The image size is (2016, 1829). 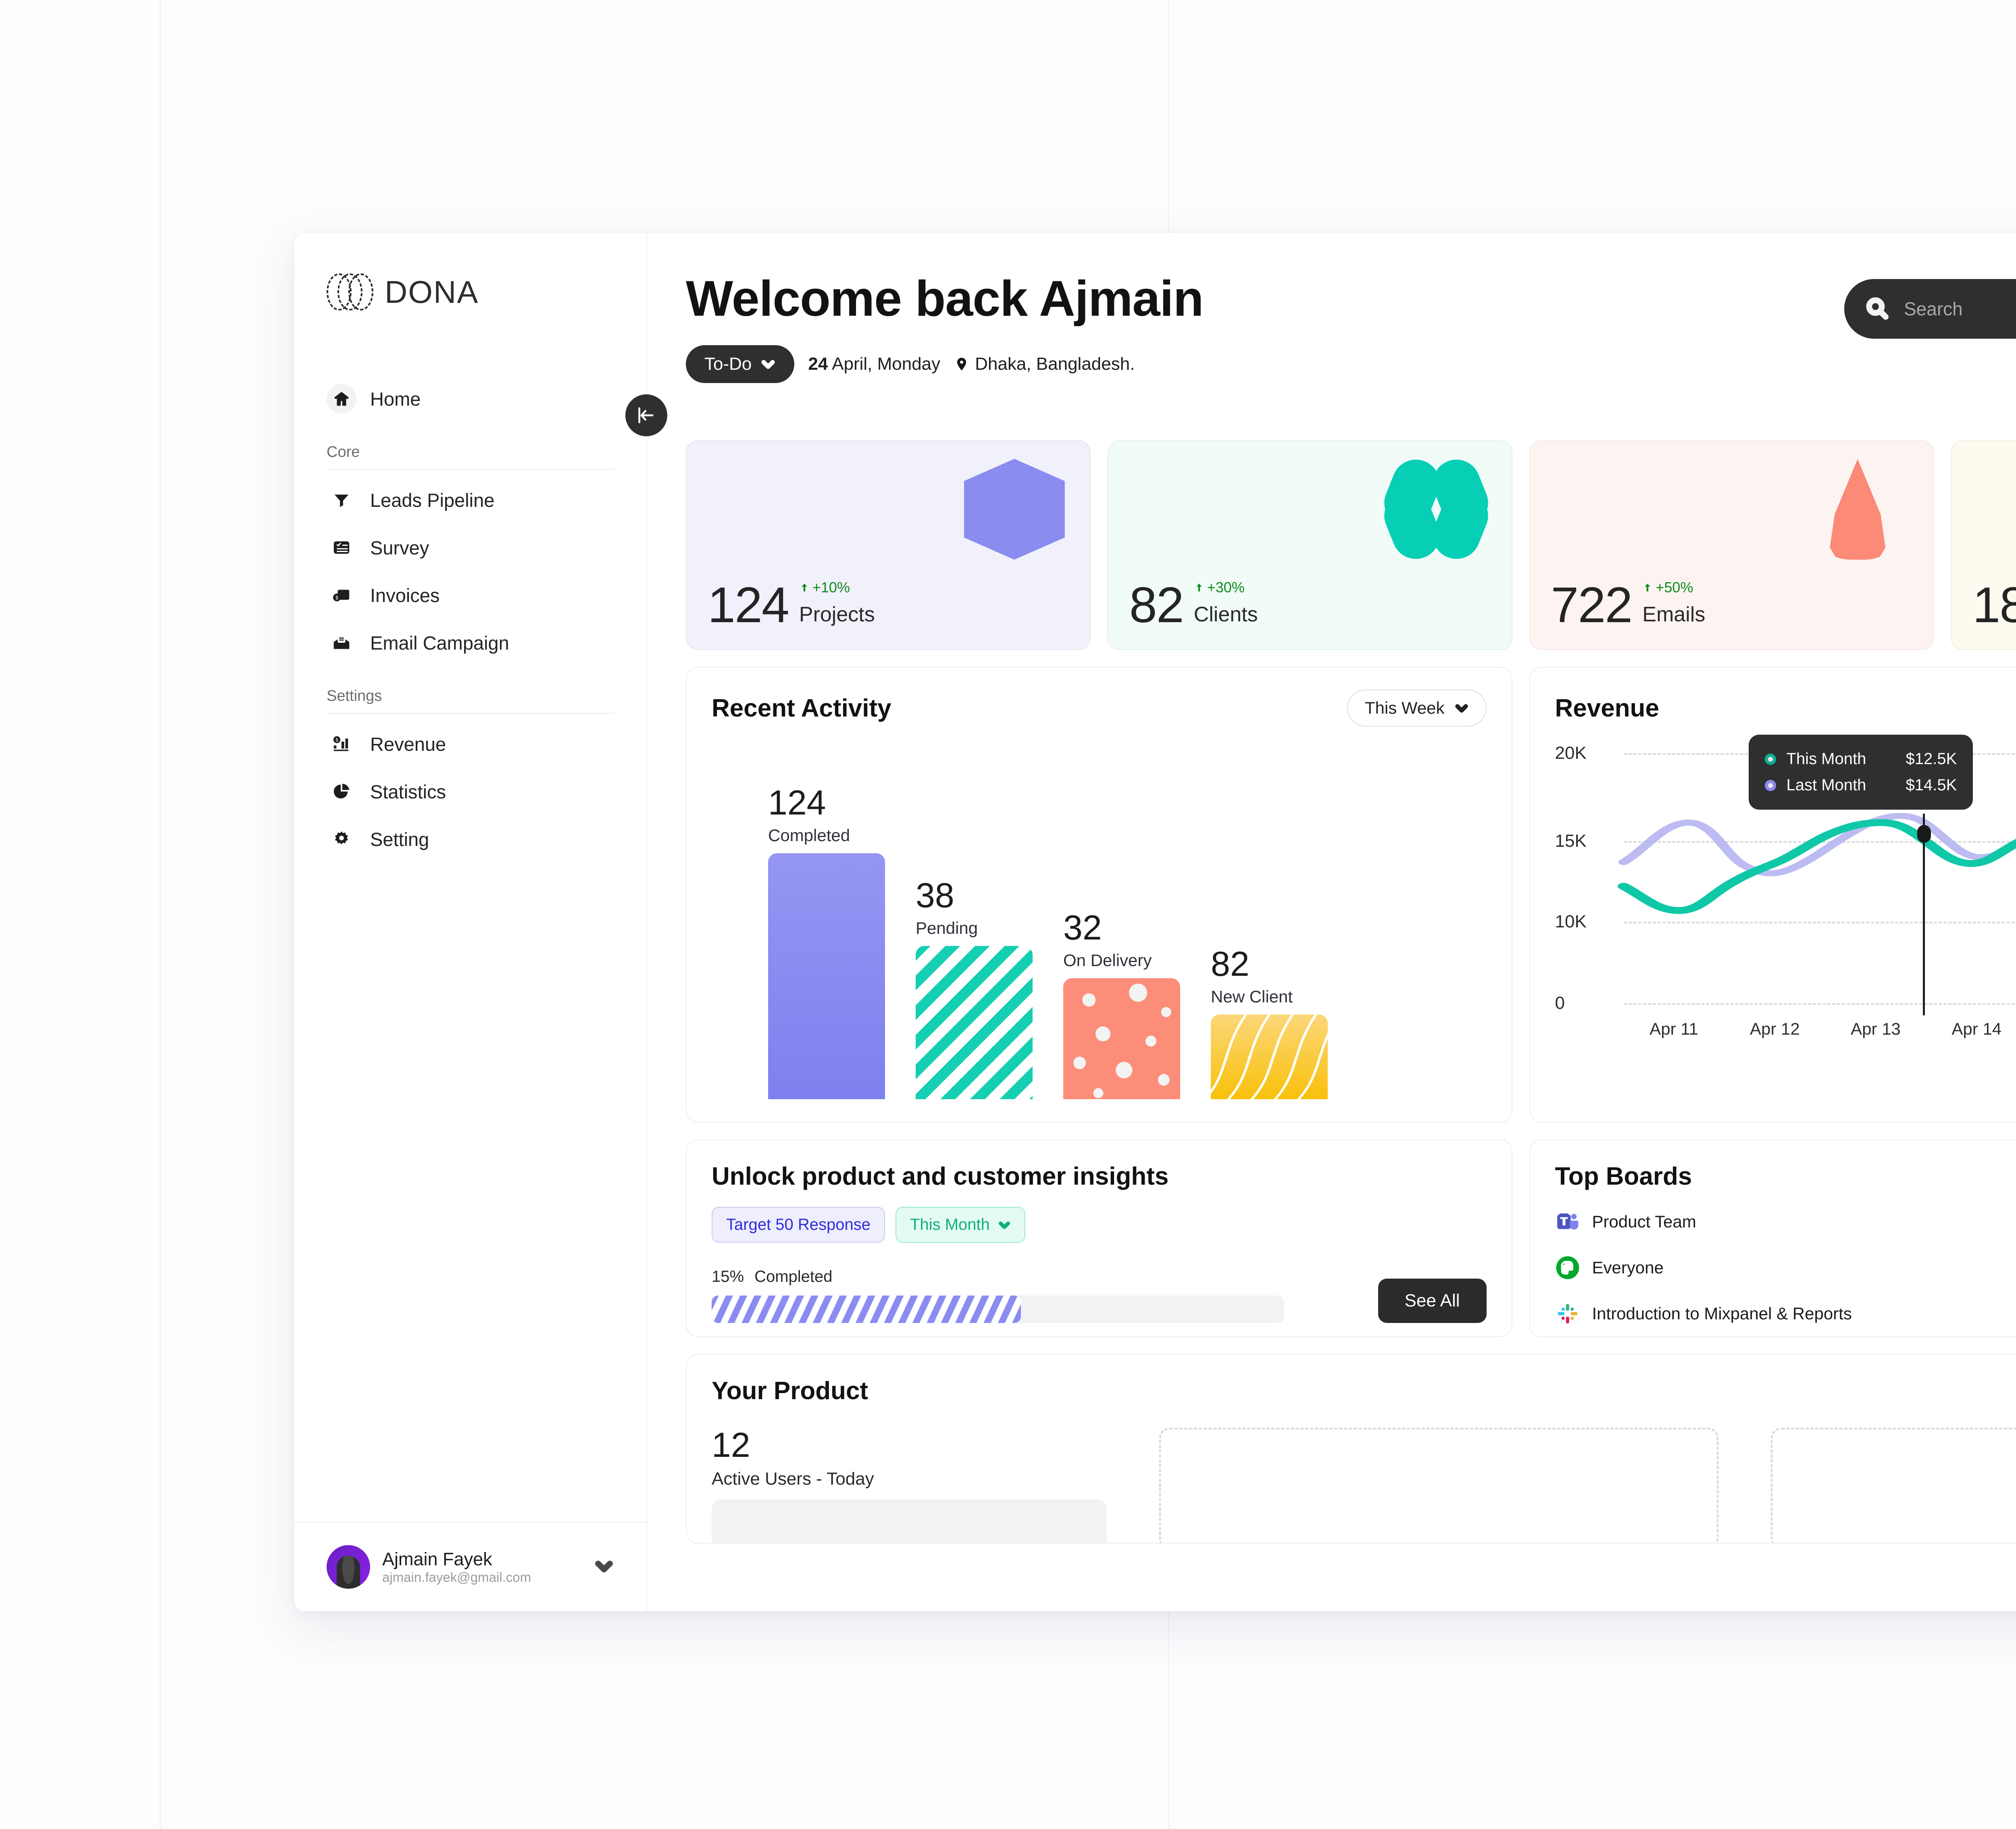 I want to click on search-input, so click(x=1960, y=309).